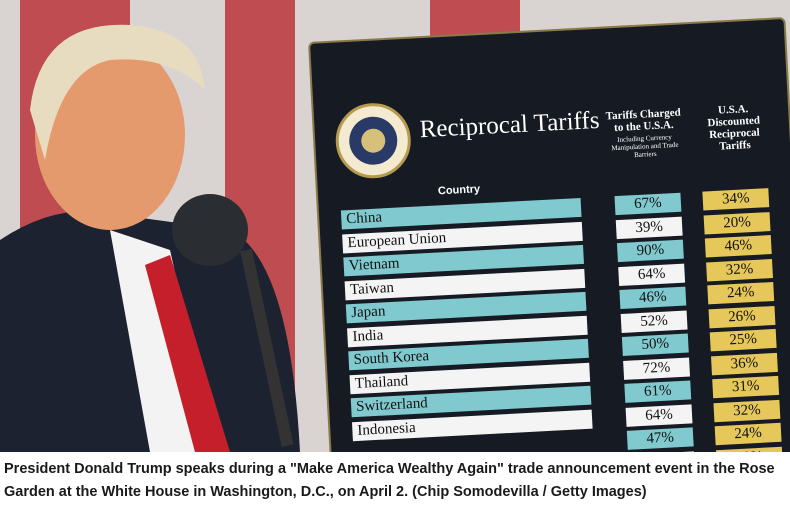 Image resolution: width=790 pixels, height=511 pixels. Describe the element at coordinates (654, 321) in the screenshot. I see `charged-cell: 52%` at that location.